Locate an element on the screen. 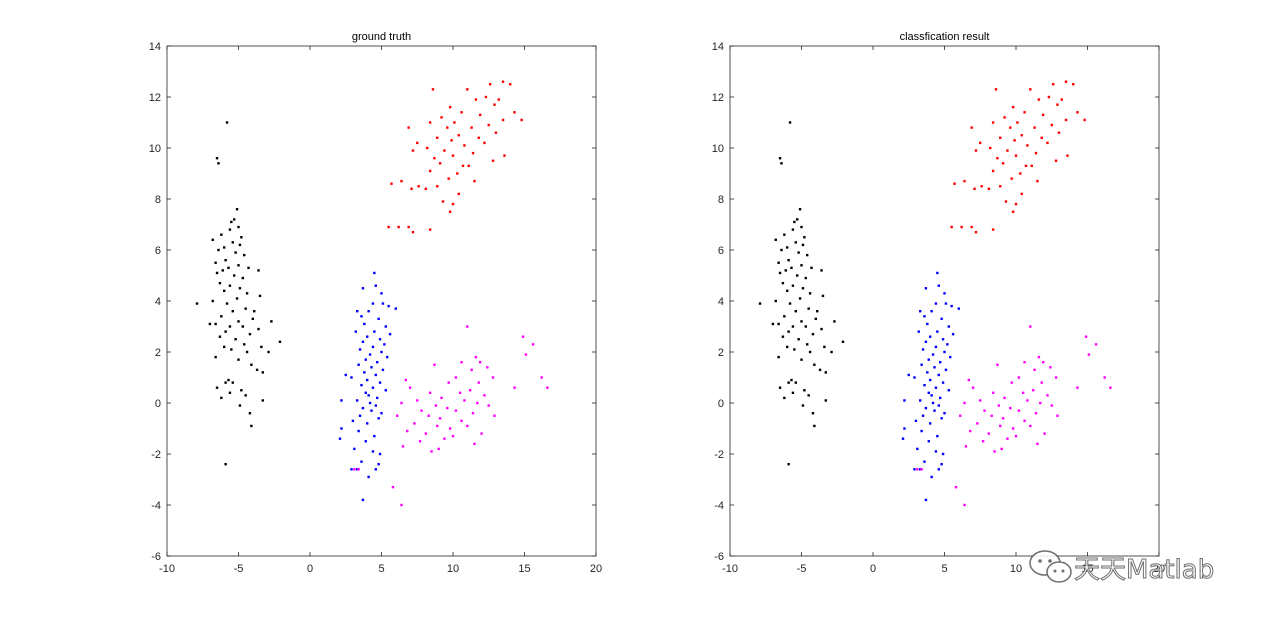 Image resolution: width=1280 pixels, height=625 pixels. wechat-icon is located at coordinates (1050, 566).